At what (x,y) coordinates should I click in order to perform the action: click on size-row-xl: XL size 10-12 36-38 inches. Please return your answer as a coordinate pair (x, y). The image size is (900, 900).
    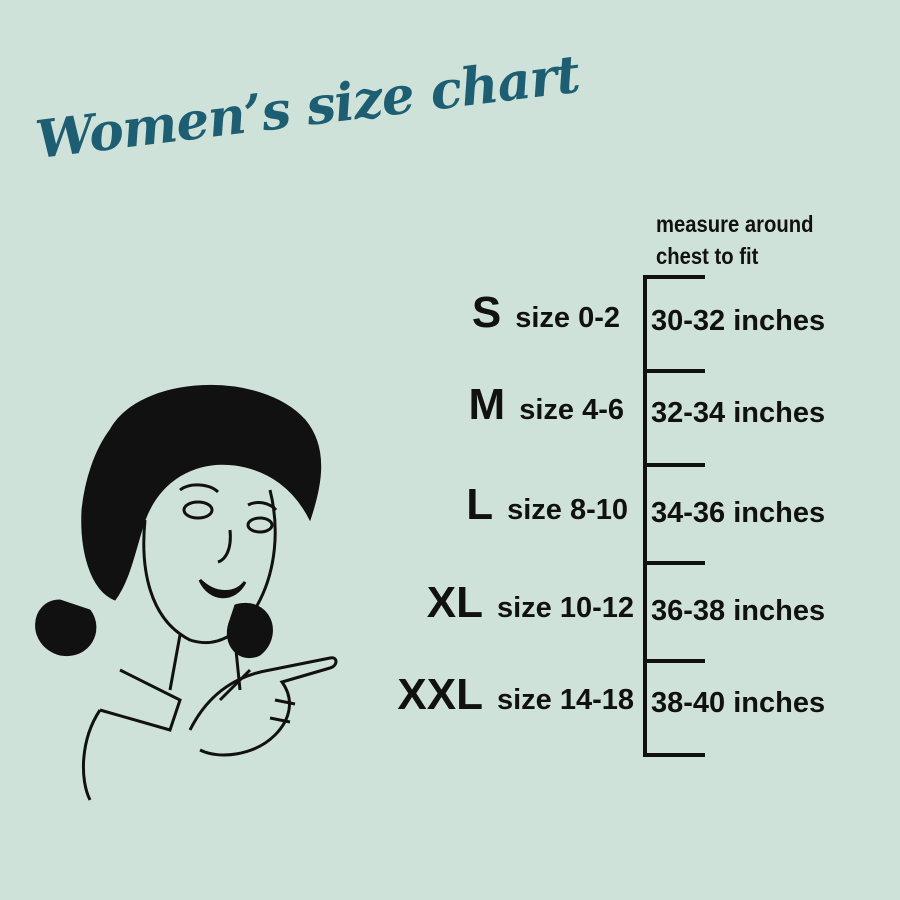
    Looking at the image, I should click on (450, 610).